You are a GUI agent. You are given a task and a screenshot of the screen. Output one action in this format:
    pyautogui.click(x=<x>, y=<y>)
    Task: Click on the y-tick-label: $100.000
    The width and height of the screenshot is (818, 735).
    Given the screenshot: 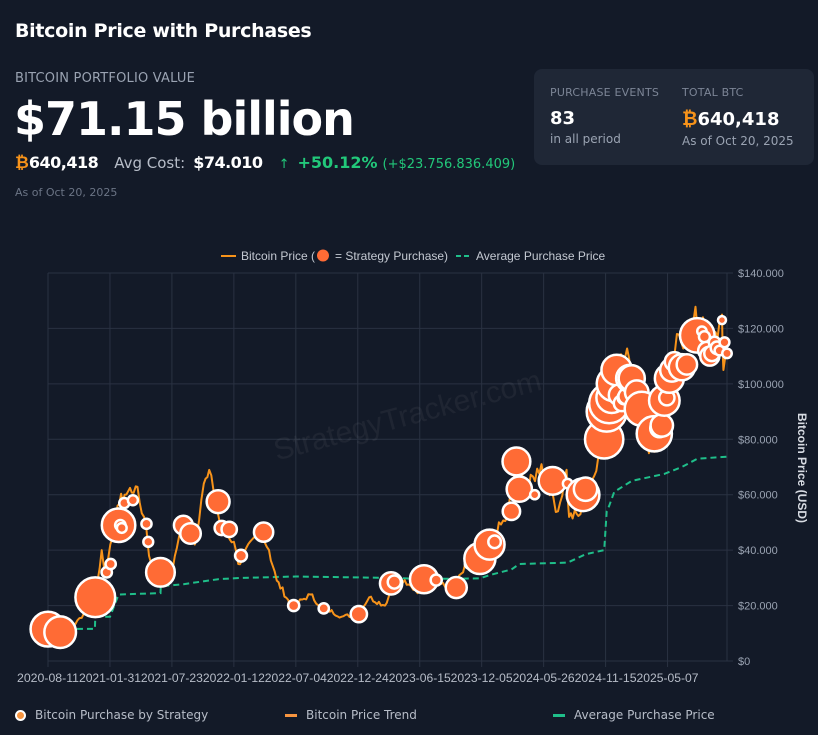 What is the action you would take?
    pyautogui.click(x=761, y=385)
    